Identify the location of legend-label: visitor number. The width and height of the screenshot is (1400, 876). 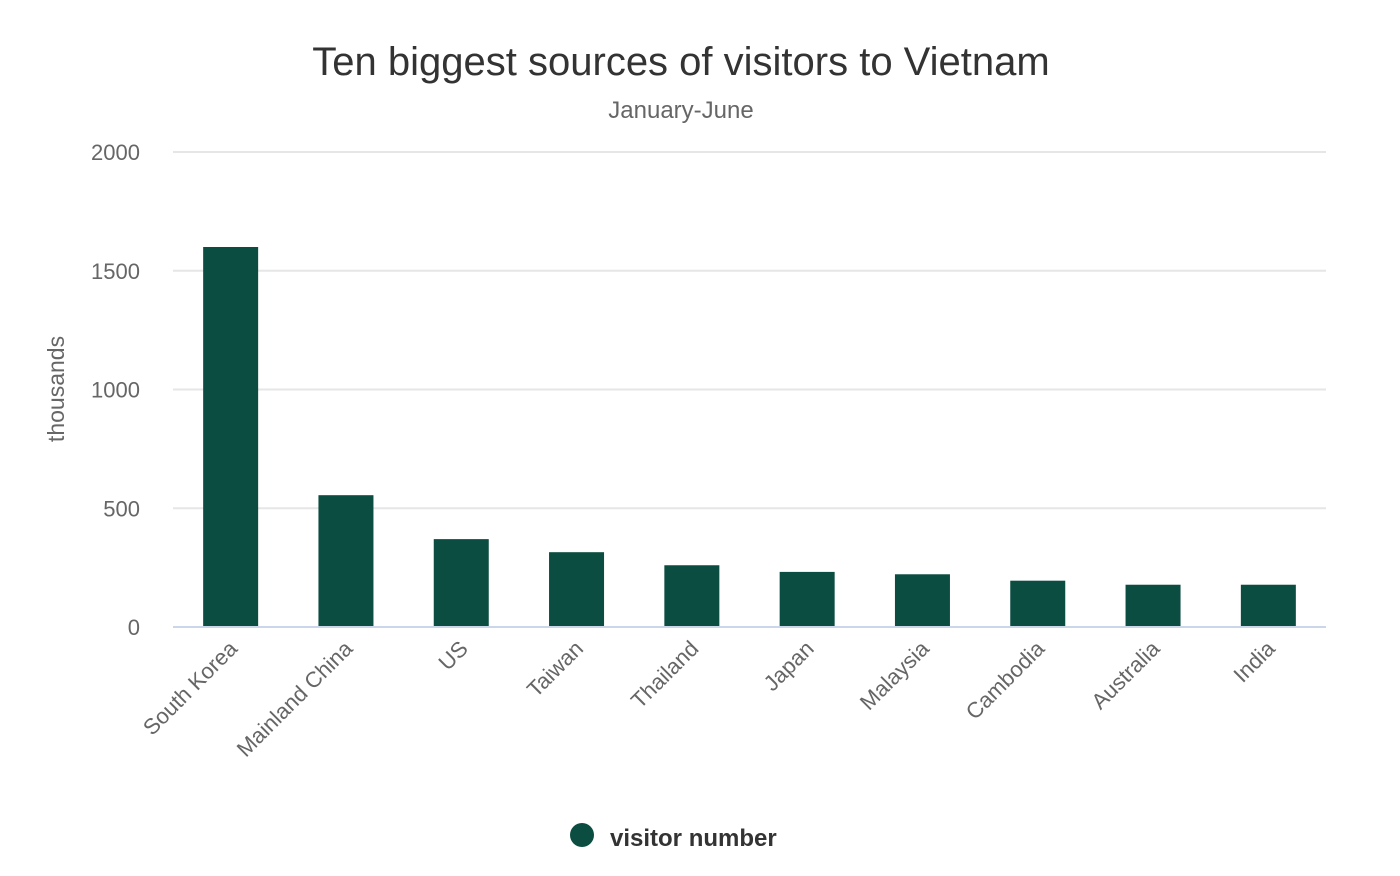
(693, 838).